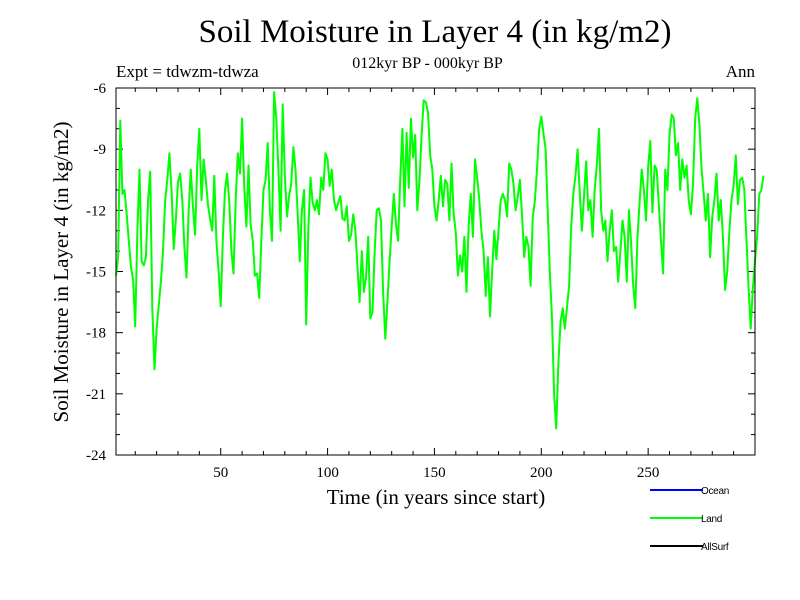 The width and height of the screenshot is (800, 600). Describe the element at coordinates (740, 71) in the screenshot. I see `season-label: Ann` at that location.